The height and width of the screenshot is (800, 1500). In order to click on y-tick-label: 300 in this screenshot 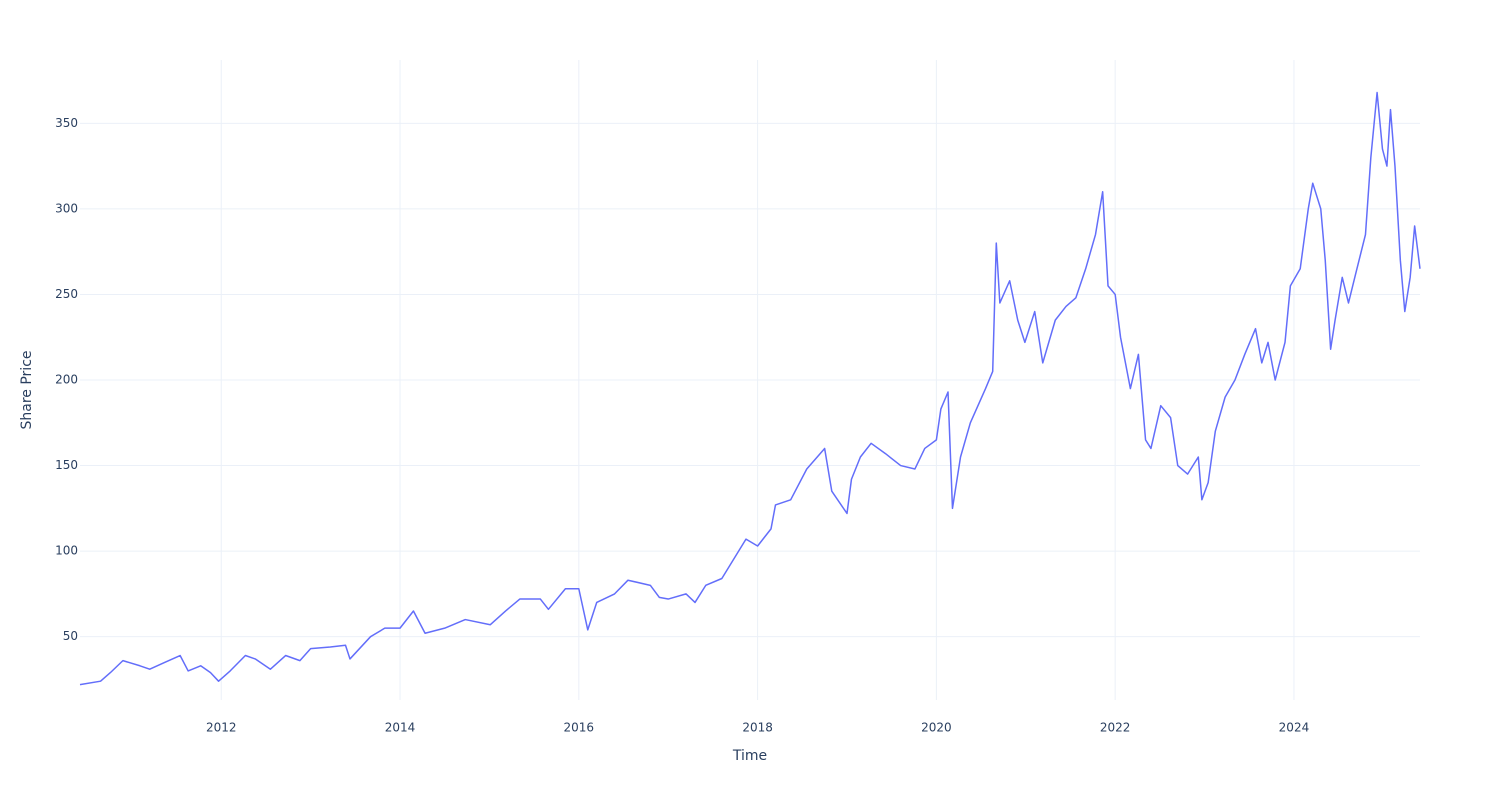, I will do `click(66, 208)`.